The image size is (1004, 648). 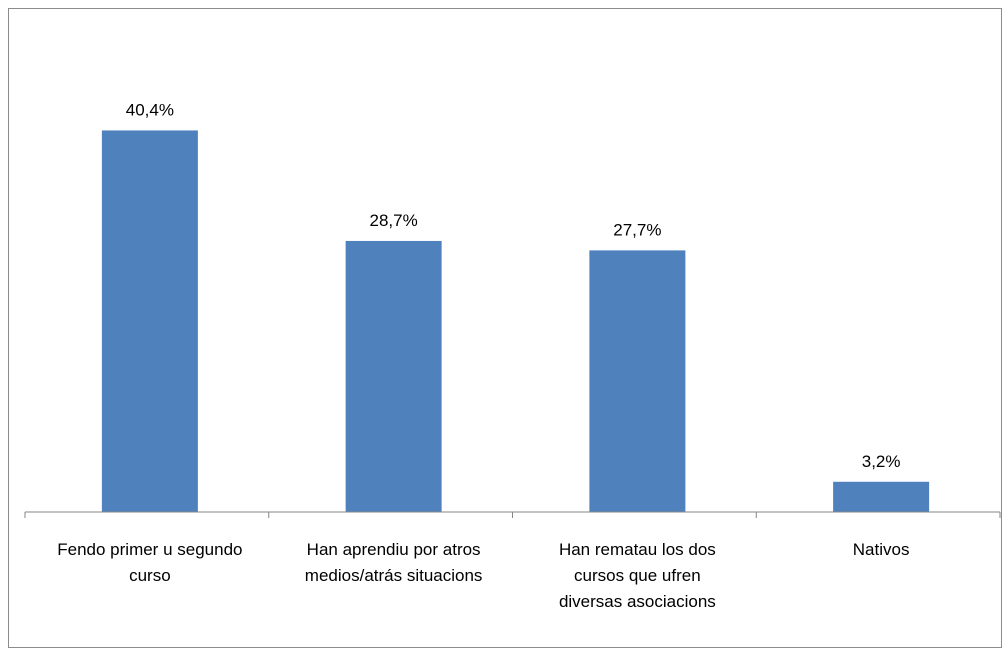 What do you see at coordinates (881, 461) in the screenshot?
I see `data-label: 3,2%` at bounding box center [881, 461].